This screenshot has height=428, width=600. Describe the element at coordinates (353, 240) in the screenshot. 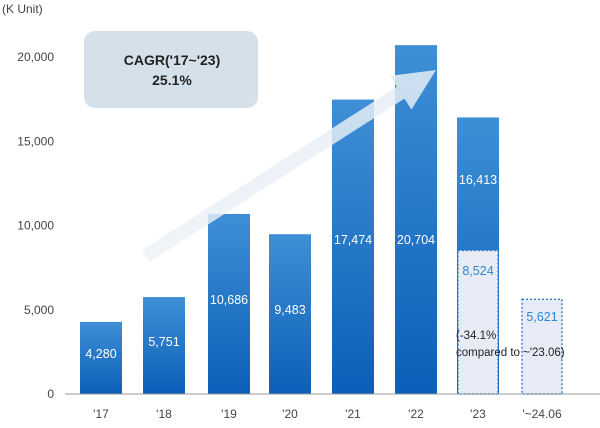

I see `bar-value-label: 17,474` at that location.